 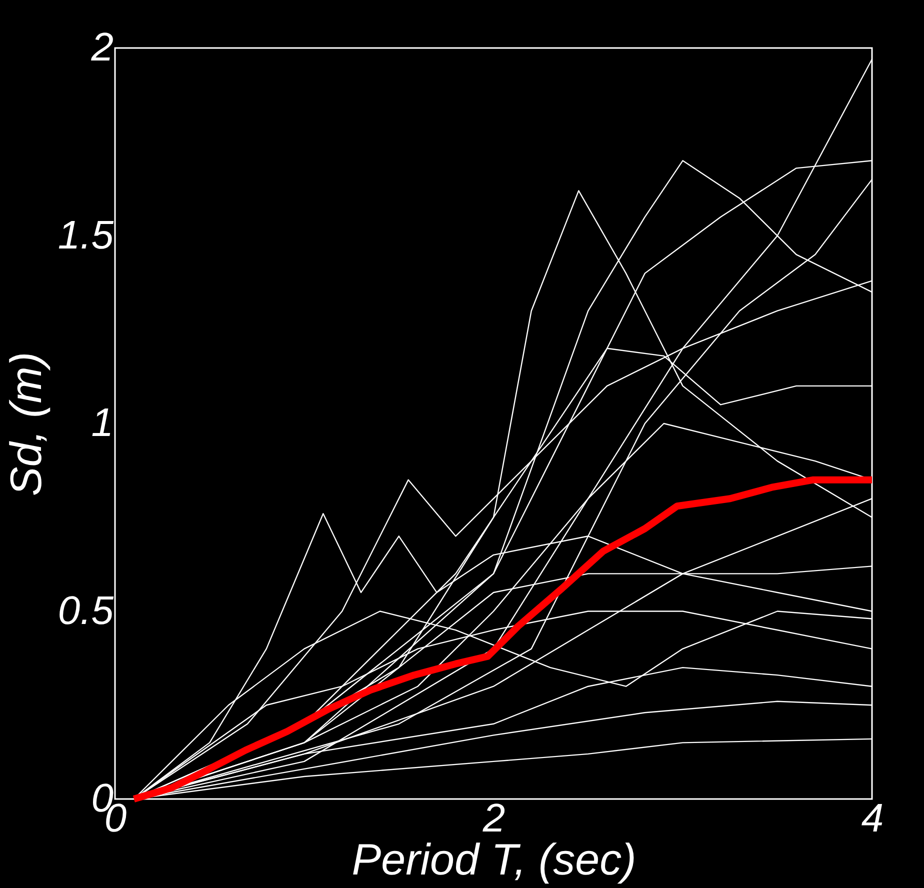 I want to click on x-tick-label: 4, so click(x=872, y=818).